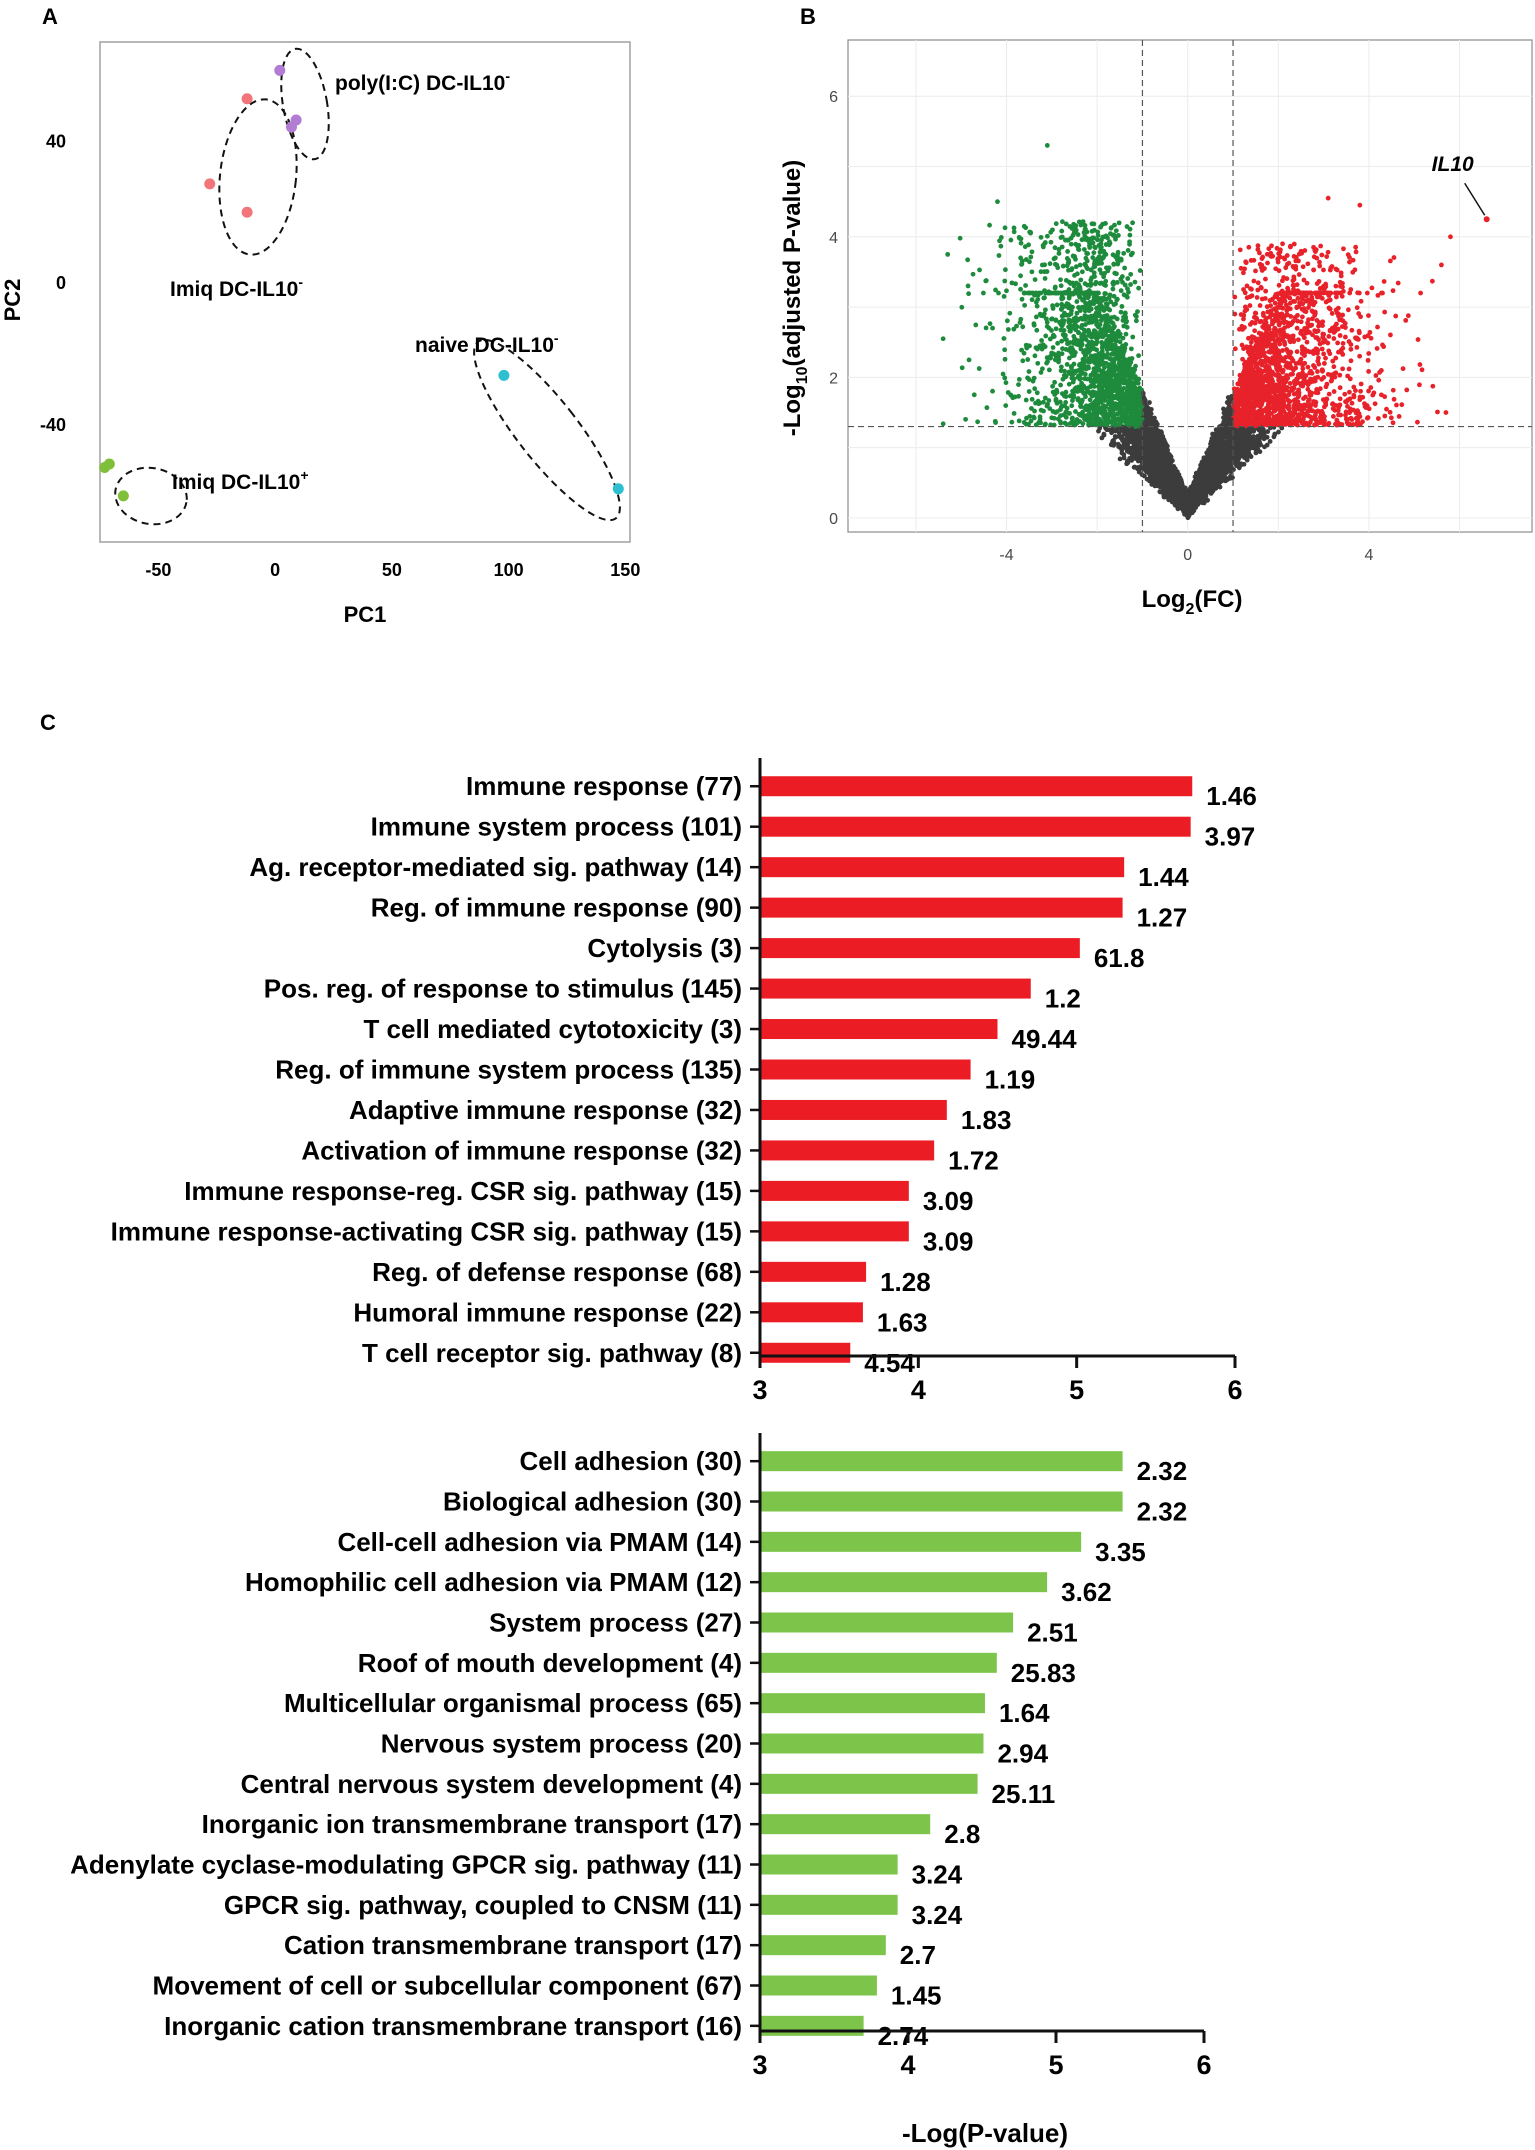 This screenshot has width=1535, height=2150. Describe the element at coordinates (392, 570) in the screenshot. I see `pca-xtick-label: 50` at that location.